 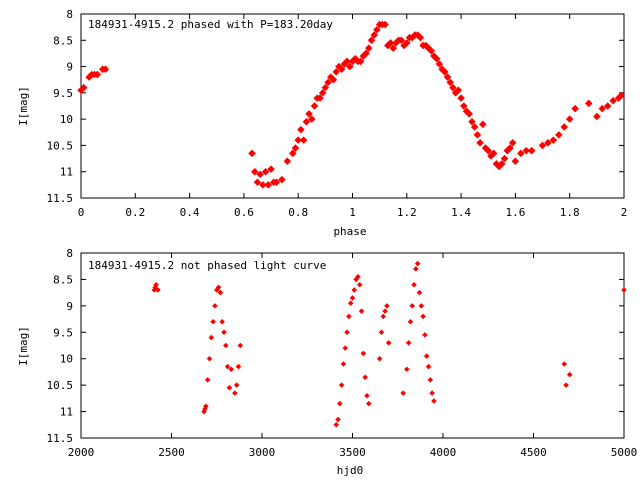 What do you see at coordinates (624, 452) in the screenshot?
I see `x-tick-label: 5000` at bounding box center [624, 452].